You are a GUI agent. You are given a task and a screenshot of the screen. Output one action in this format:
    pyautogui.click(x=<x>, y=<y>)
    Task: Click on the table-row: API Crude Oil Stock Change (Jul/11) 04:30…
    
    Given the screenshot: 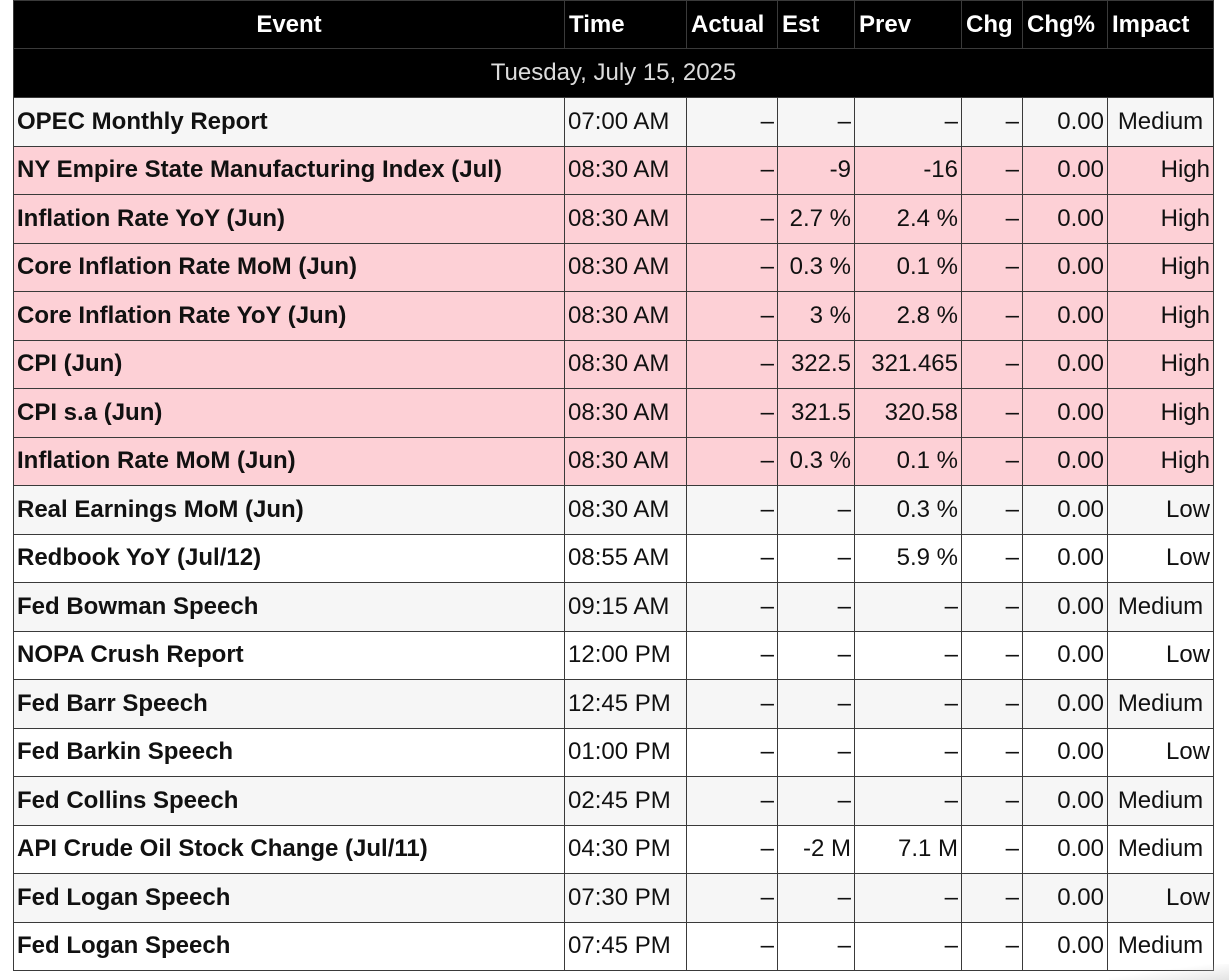 What is the action you would take?
    pyautogui.click(x=613, y=849)
    